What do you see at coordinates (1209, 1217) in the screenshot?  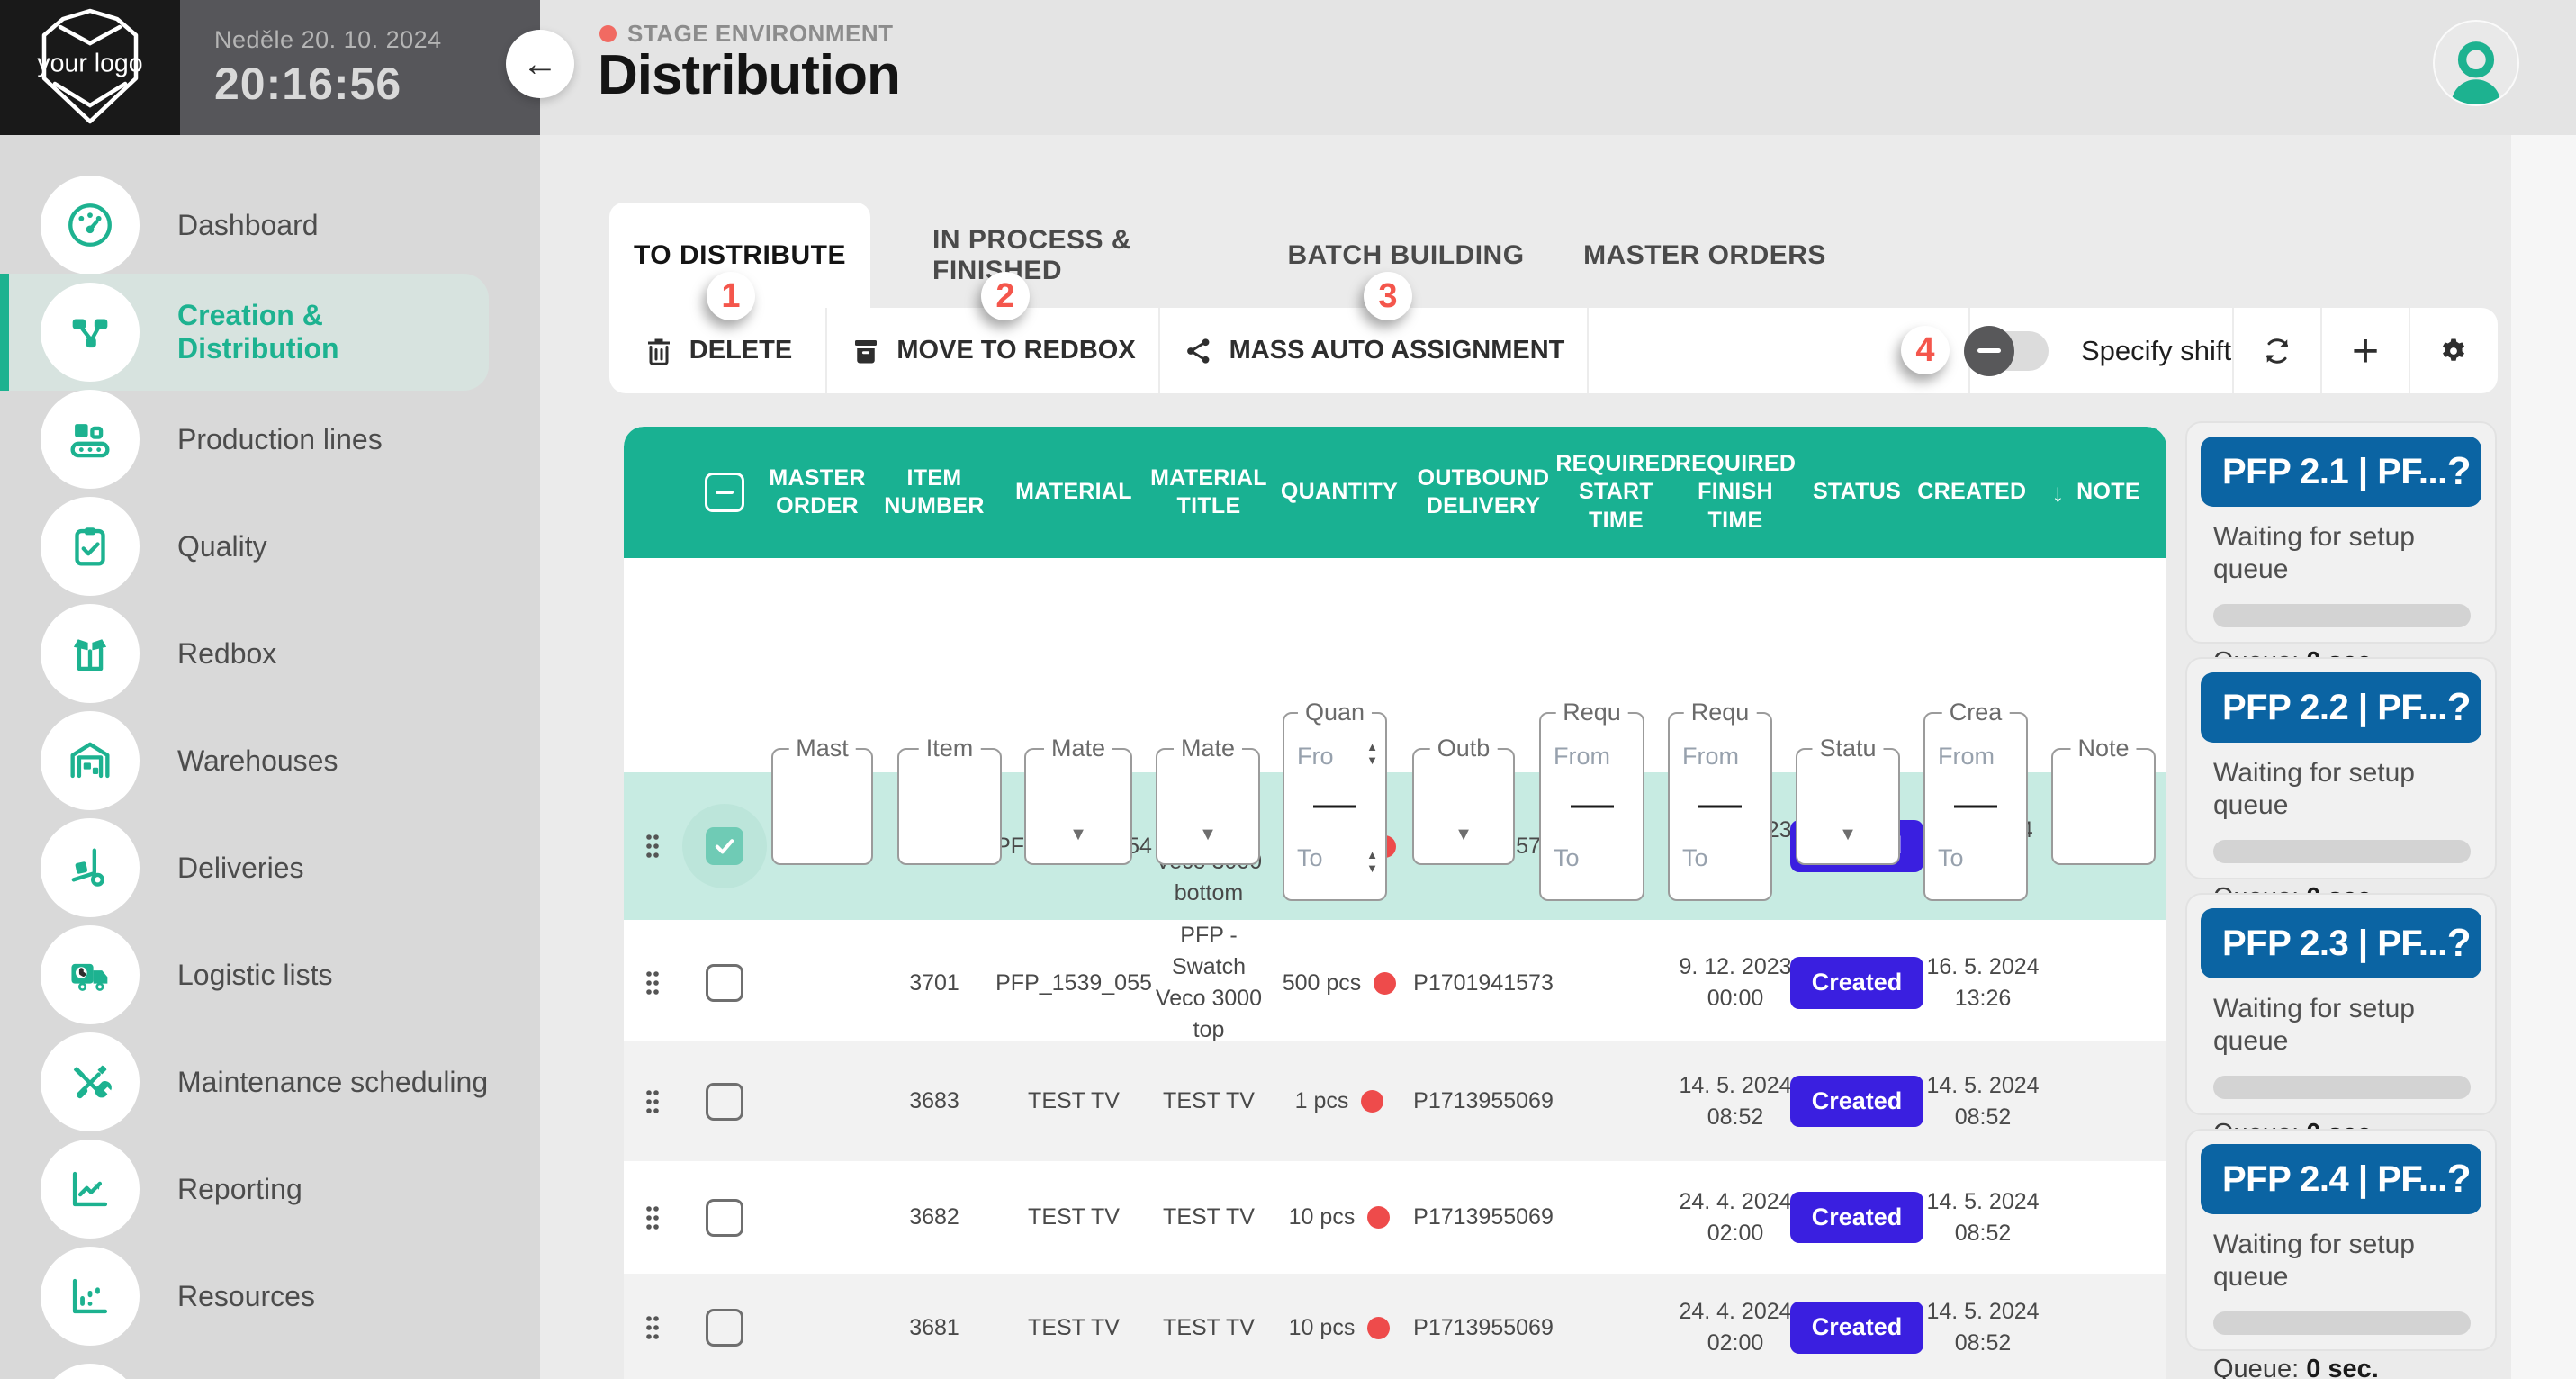 I see `cell-material-title: TEST TV` at bounding box center [1209, 1217].